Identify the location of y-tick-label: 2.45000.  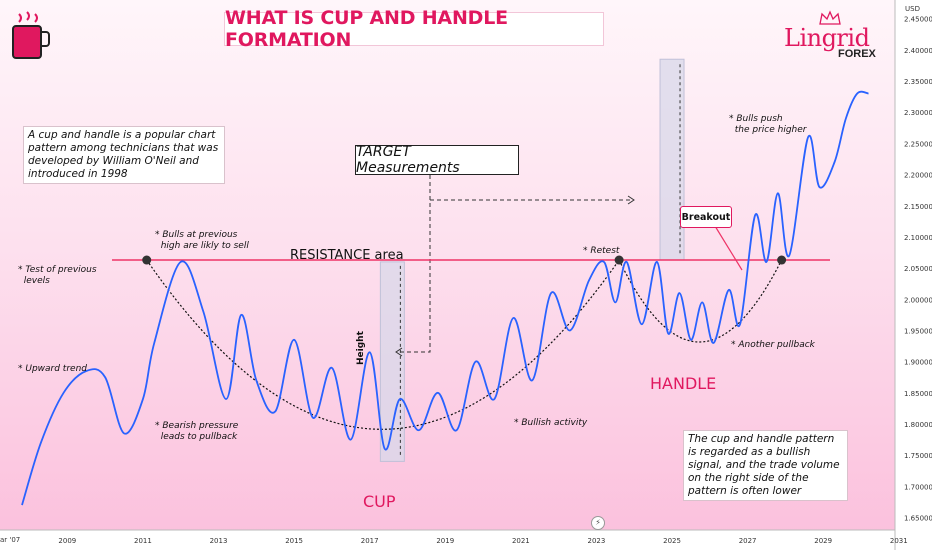
(918, 20).